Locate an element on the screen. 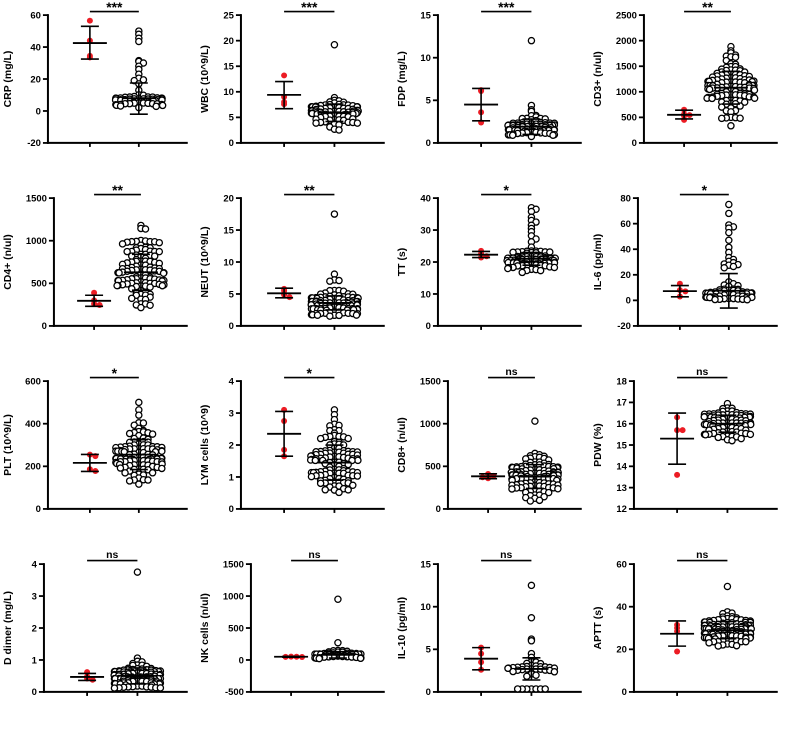 This screenshot has height=732, width=787. y-axis-title: CD3+ (n/ul) is located at coordinates (598, 79).